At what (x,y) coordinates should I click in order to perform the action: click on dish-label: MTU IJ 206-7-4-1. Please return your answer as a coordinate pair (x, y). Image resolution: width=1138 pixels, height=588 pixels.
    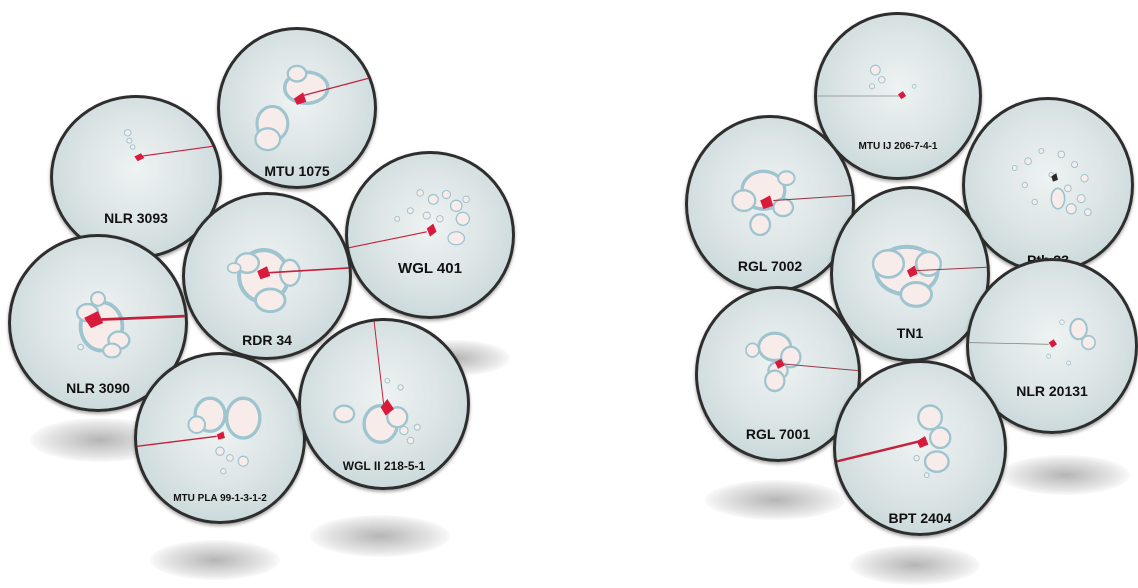
    Looking at the image, I should click on (898, 146).